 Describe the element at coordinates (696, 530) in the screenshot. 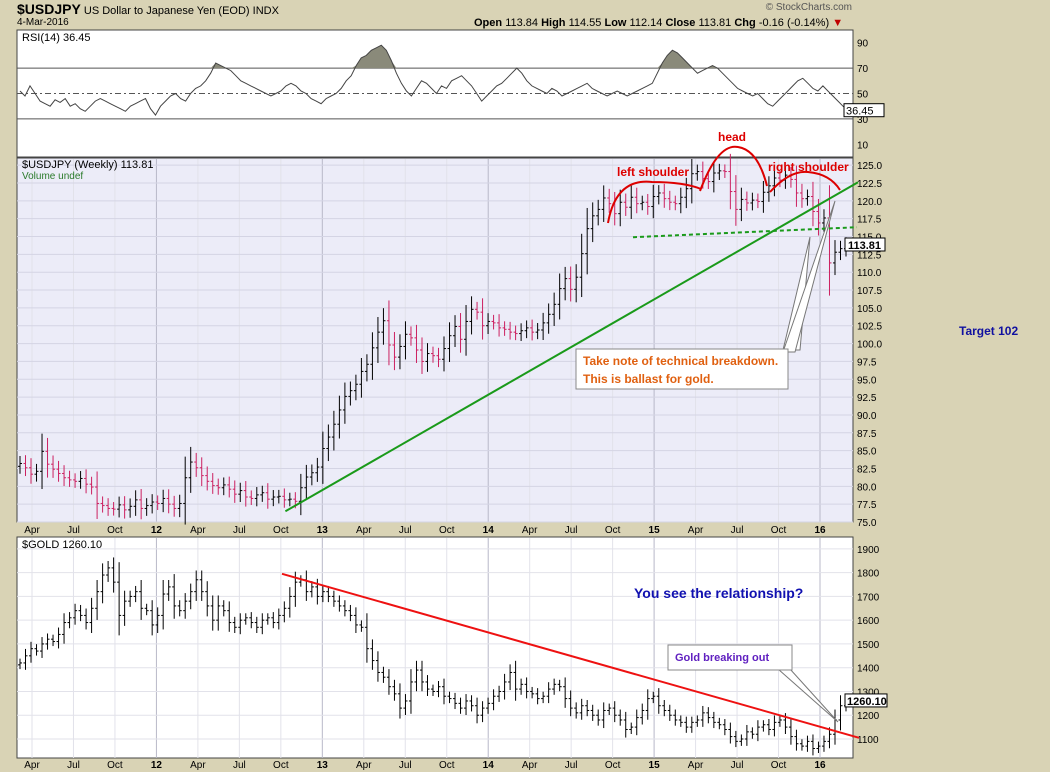

I see `usdjpy-x-tick-label: Apr` at that location.